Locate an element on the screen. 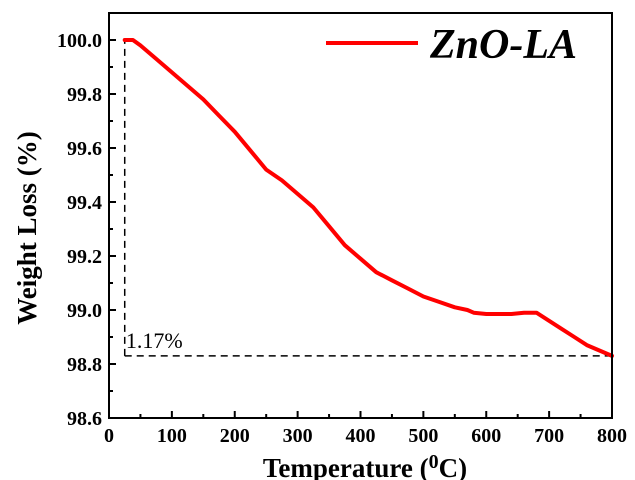 The width and height of the screenshot is (635, 480). y-axis: 98.6 98.8 99.0 99.2 99.4 99.6 99.8 100.0 is located at coordinates (86, 230).